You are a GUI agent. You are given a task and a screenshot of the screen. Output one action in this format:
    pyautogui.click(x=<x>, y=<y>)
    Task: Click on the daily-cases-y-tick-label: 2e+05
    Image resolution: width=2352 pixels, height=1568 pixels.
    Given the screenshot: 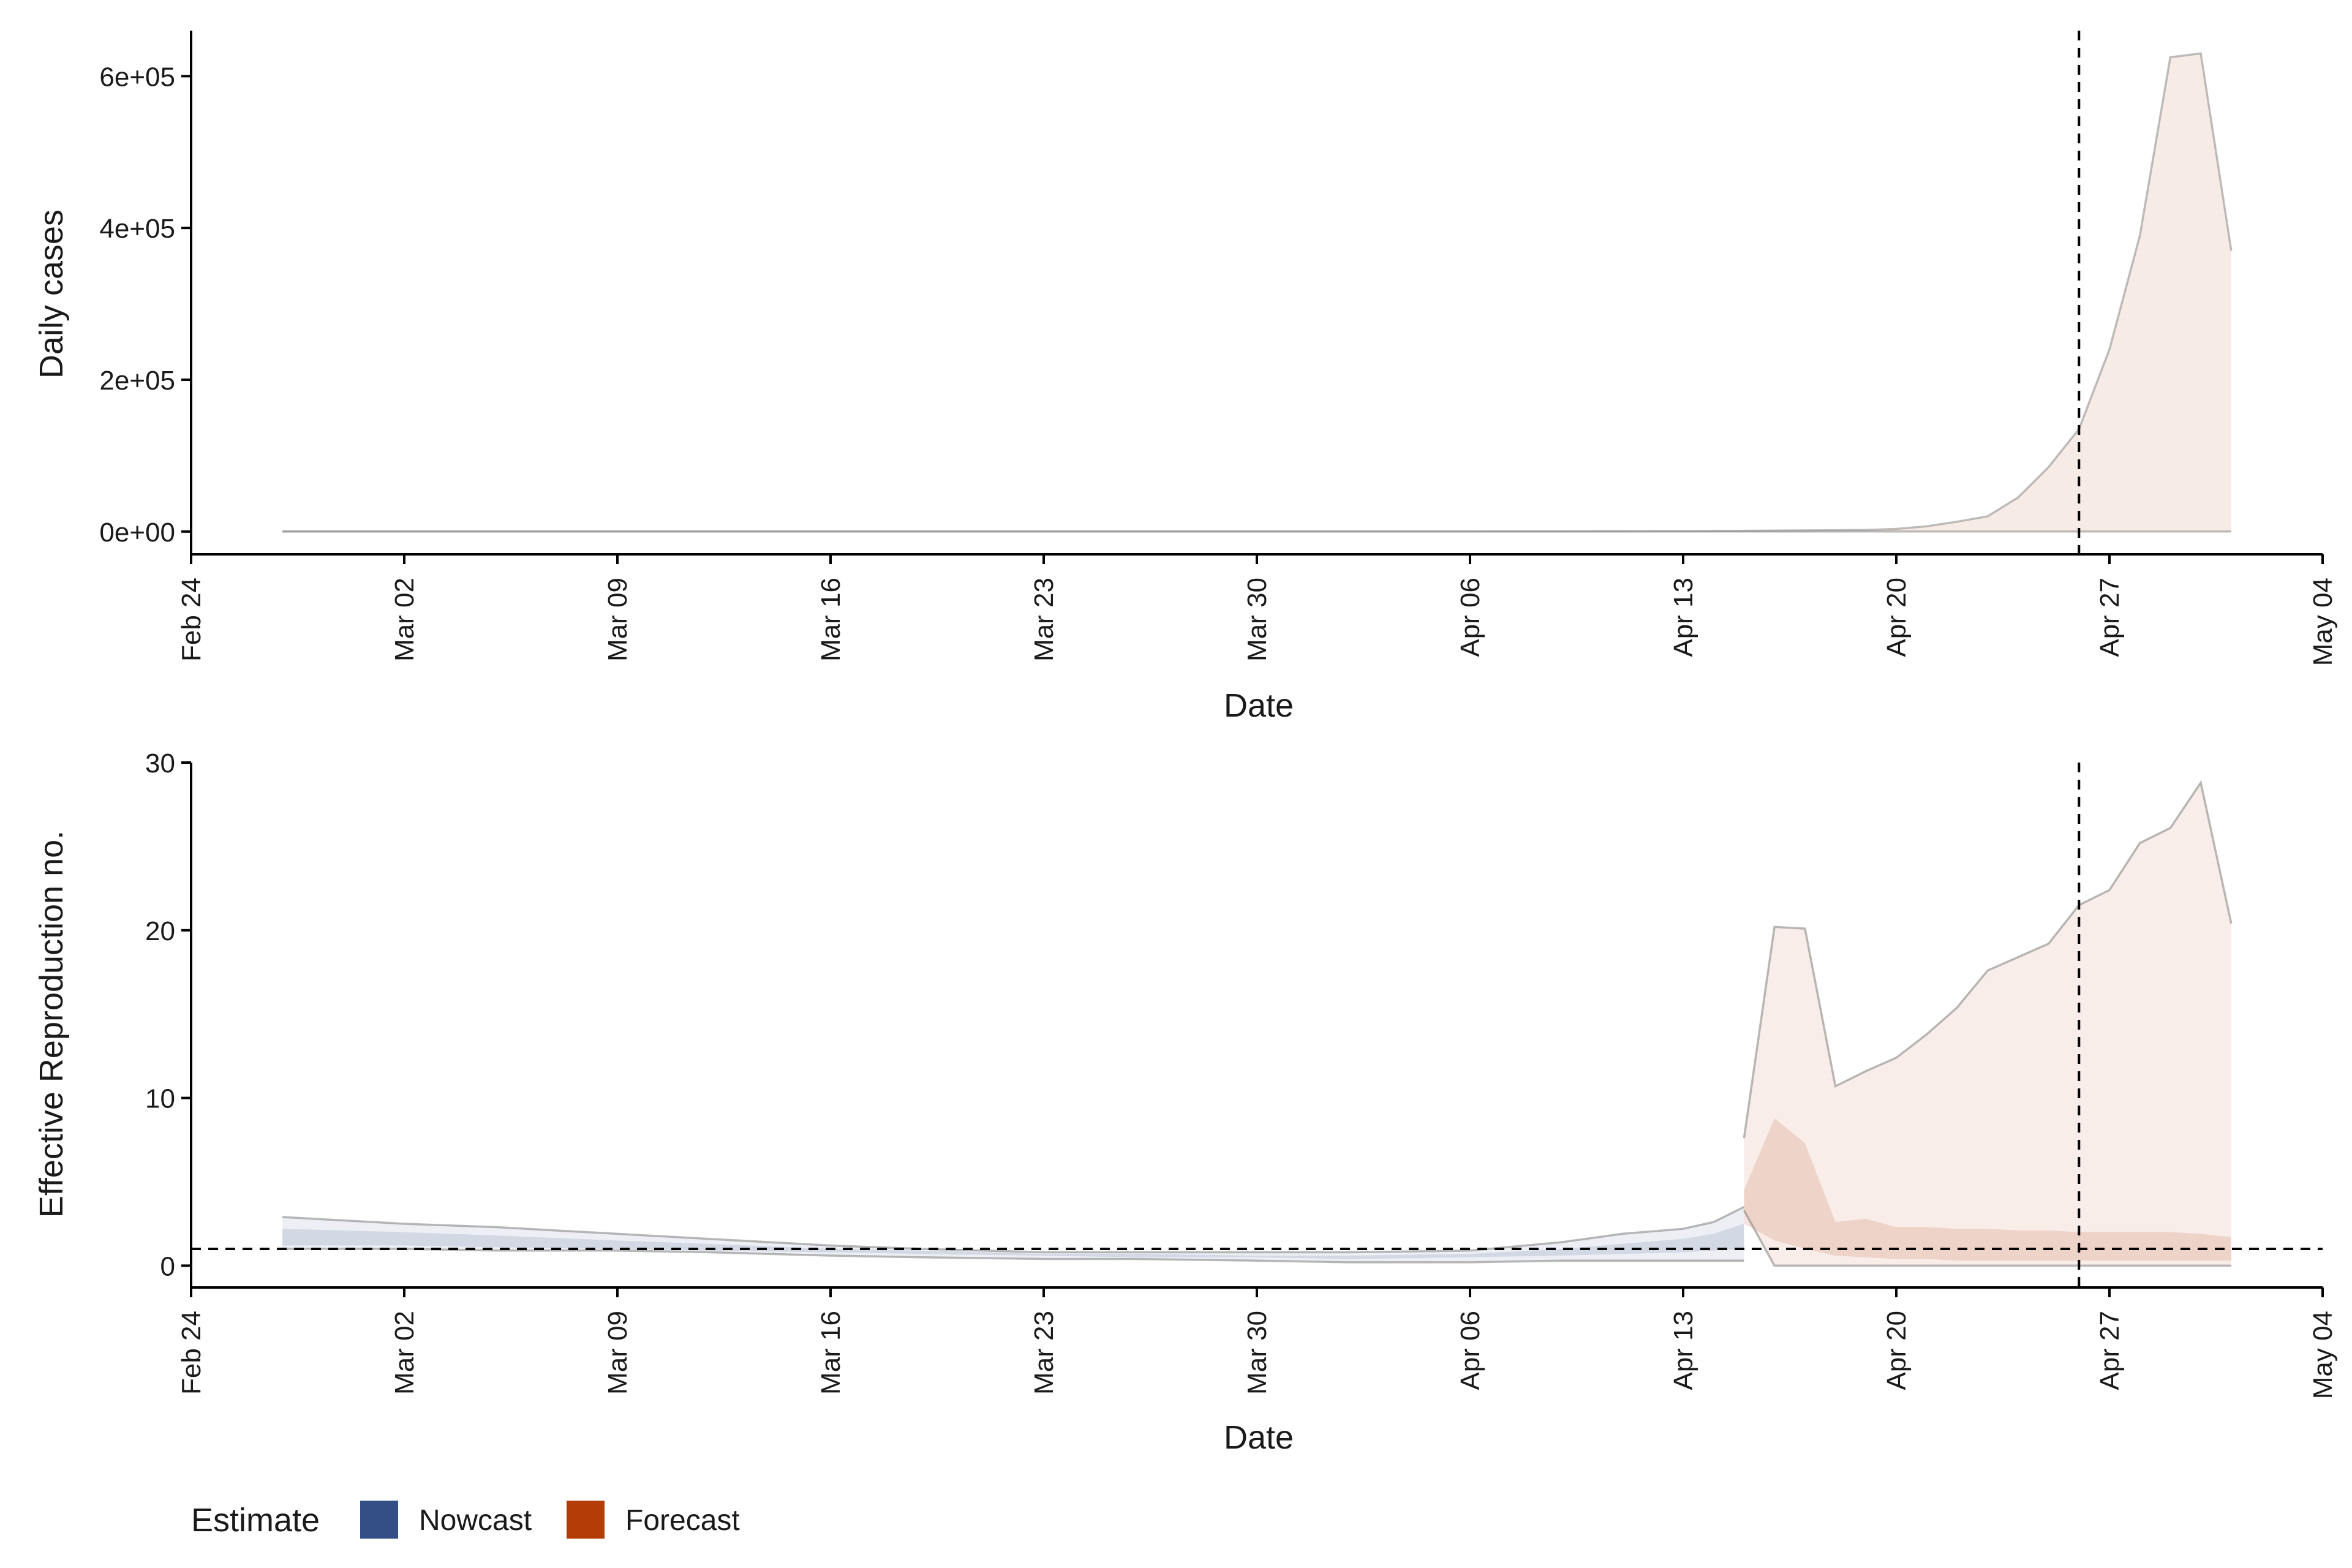 What is the action you would take?
    pyautogui.click(x=137, y=381)
    